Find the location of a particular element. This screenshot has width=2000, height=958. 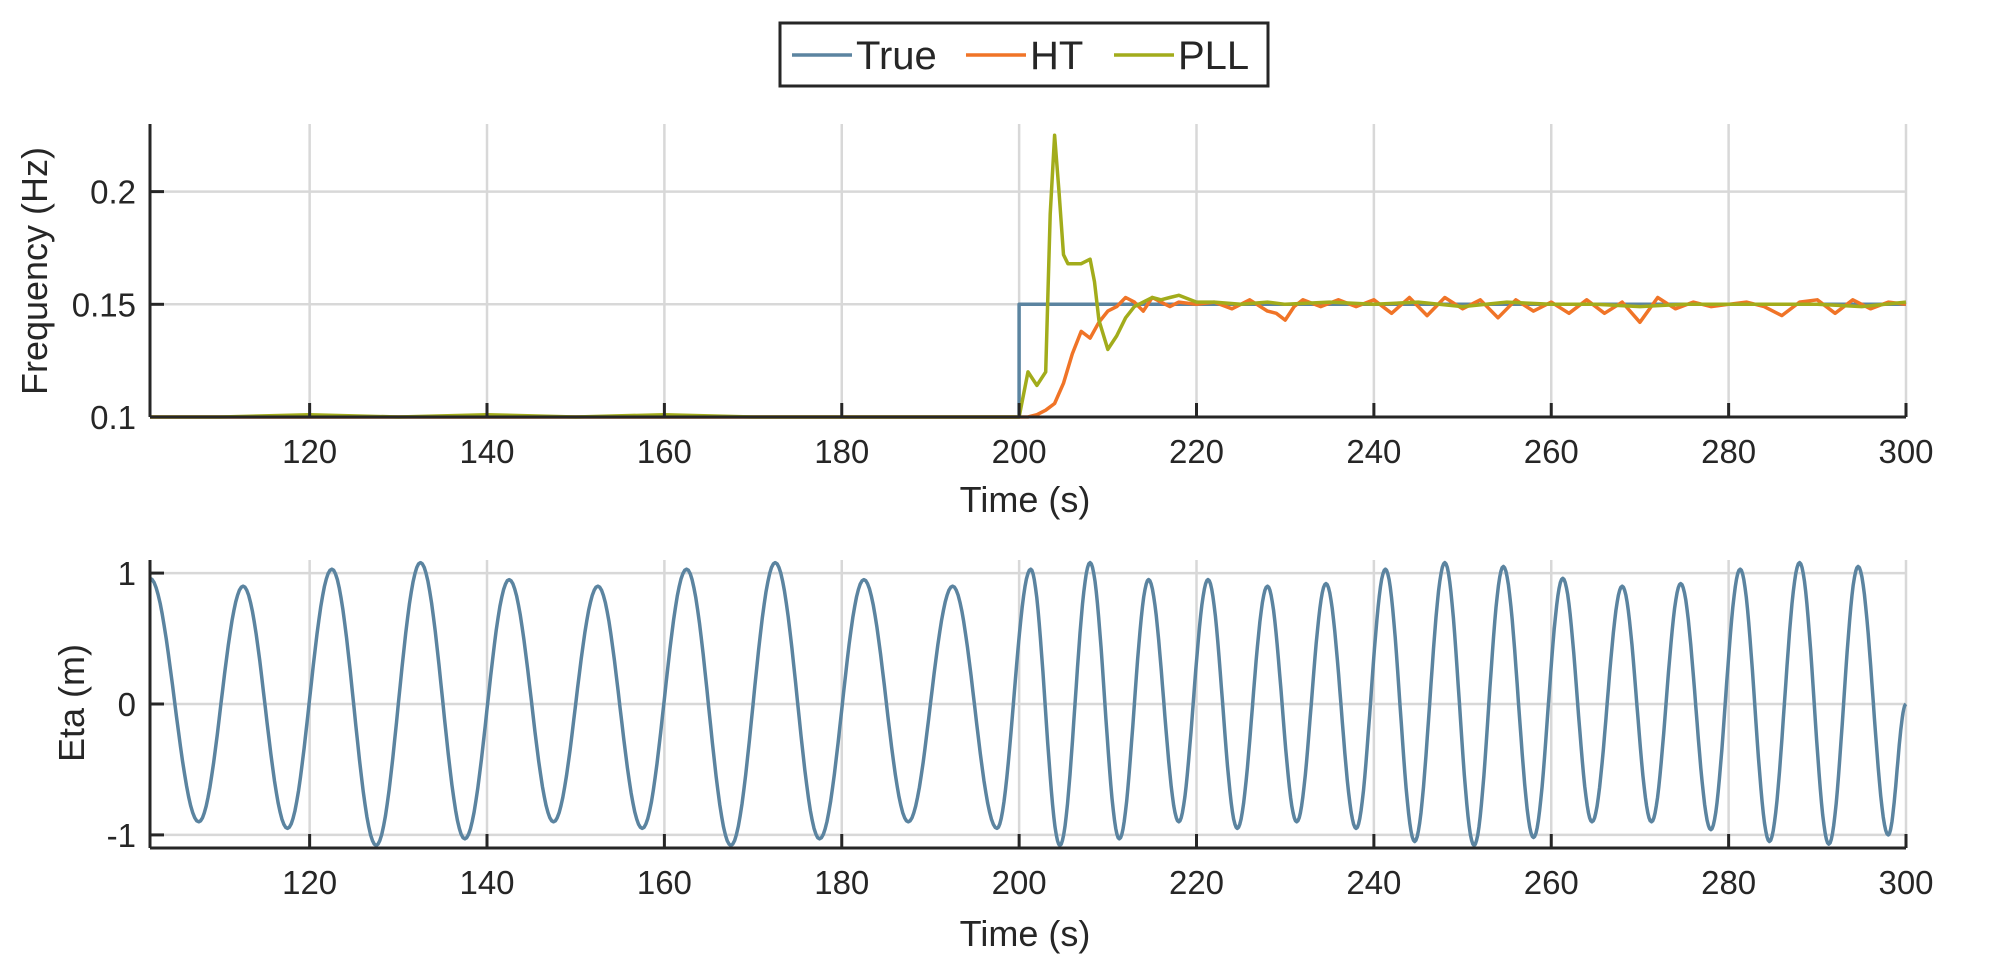

y-tick-label: -1 is located at coordinates (121, 835).